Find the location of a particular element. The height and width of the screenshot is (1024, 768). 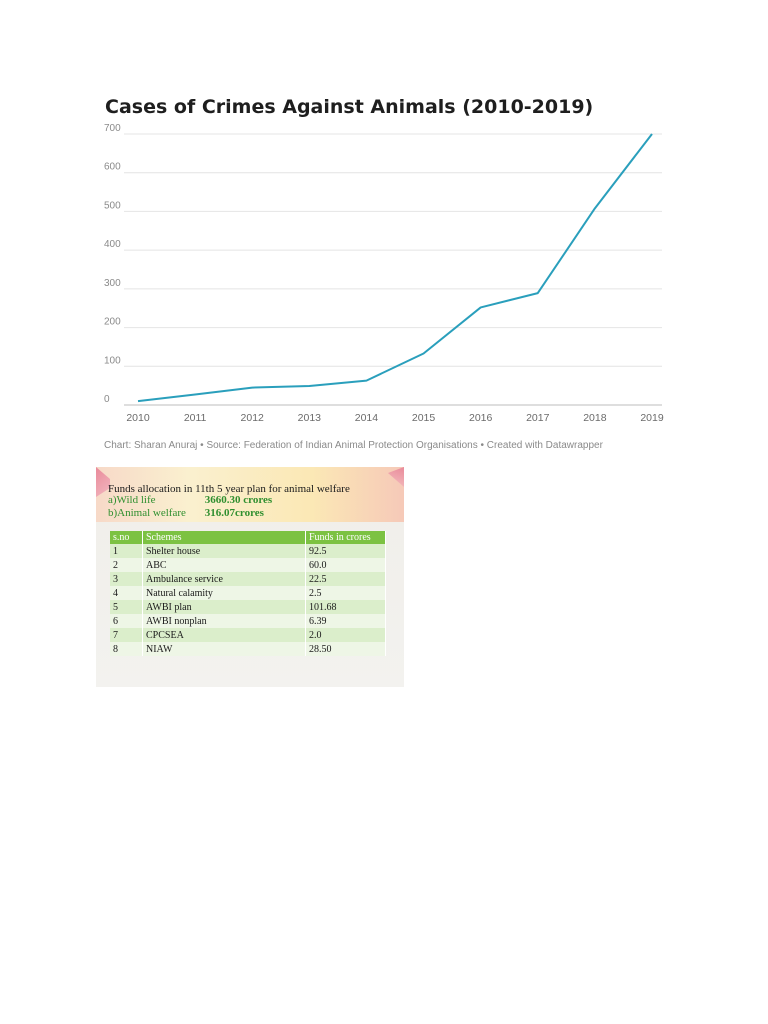

table-row: 1 Shelter house 92.5 is located at coordinates (248, 551).